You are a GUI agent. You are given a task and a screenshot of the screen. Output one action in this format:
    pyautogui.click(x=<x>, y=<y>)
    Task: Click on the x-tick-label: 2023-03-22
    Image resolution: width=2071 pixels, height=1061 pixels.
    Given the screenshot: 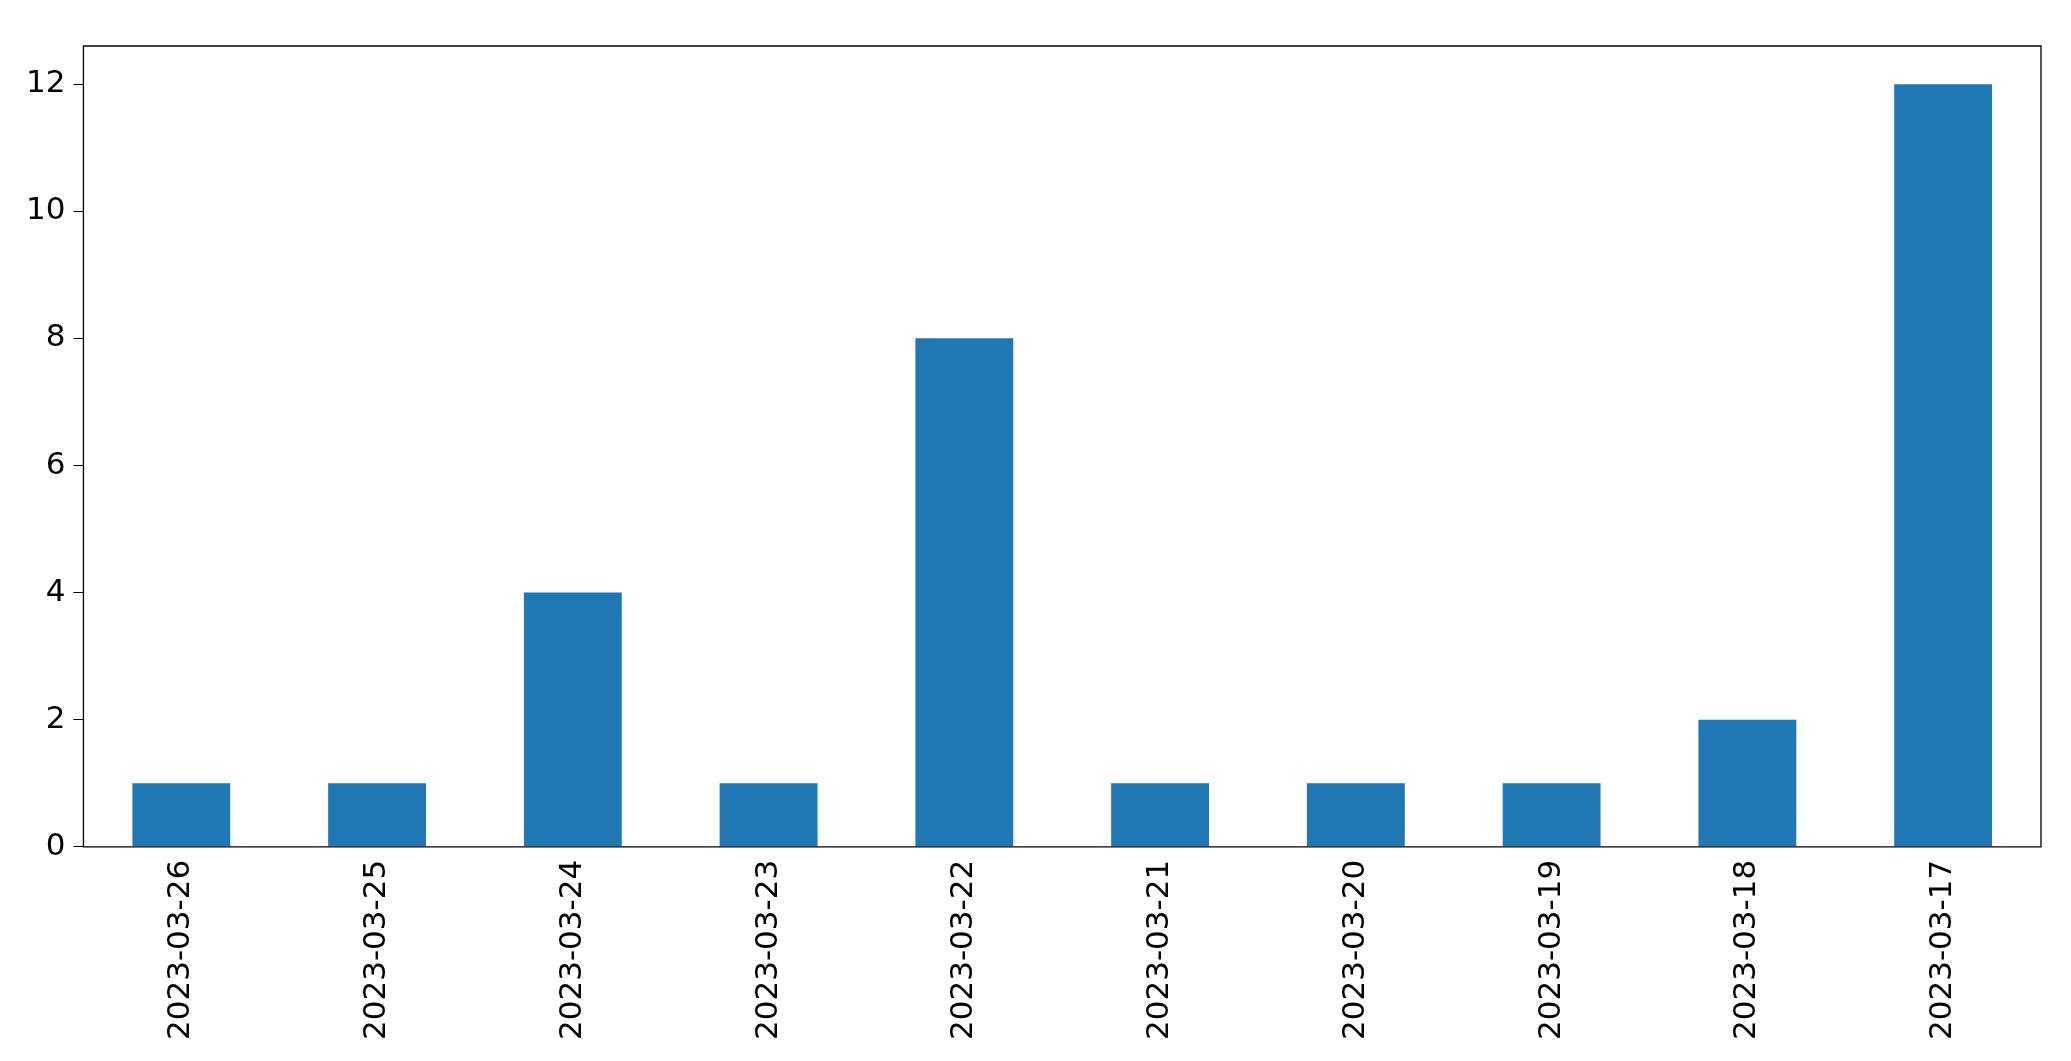 What is the action you would take?
    pyautogui.click(x=961, y=950)
    